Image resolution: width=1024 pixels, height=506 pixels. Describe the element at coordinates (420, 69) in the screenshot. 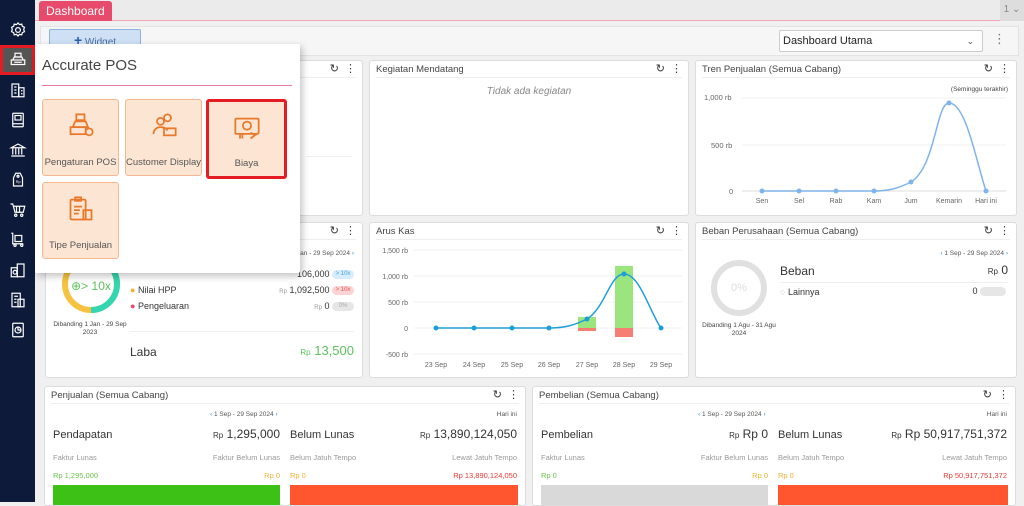

I see `card-title: Kegiatan Mendatang` at that location.